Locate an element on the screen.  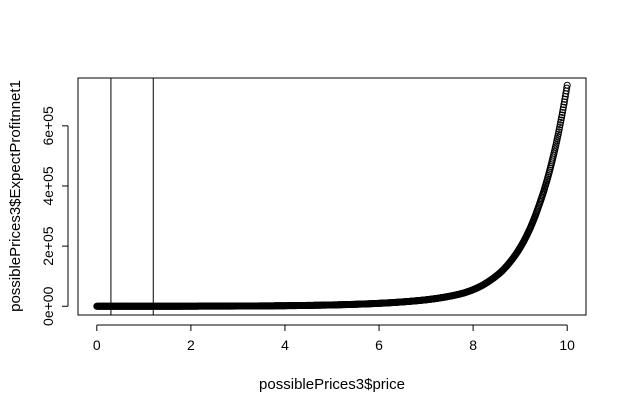
y-tick-label: 2e+05 is located at coordinates (48, 246).